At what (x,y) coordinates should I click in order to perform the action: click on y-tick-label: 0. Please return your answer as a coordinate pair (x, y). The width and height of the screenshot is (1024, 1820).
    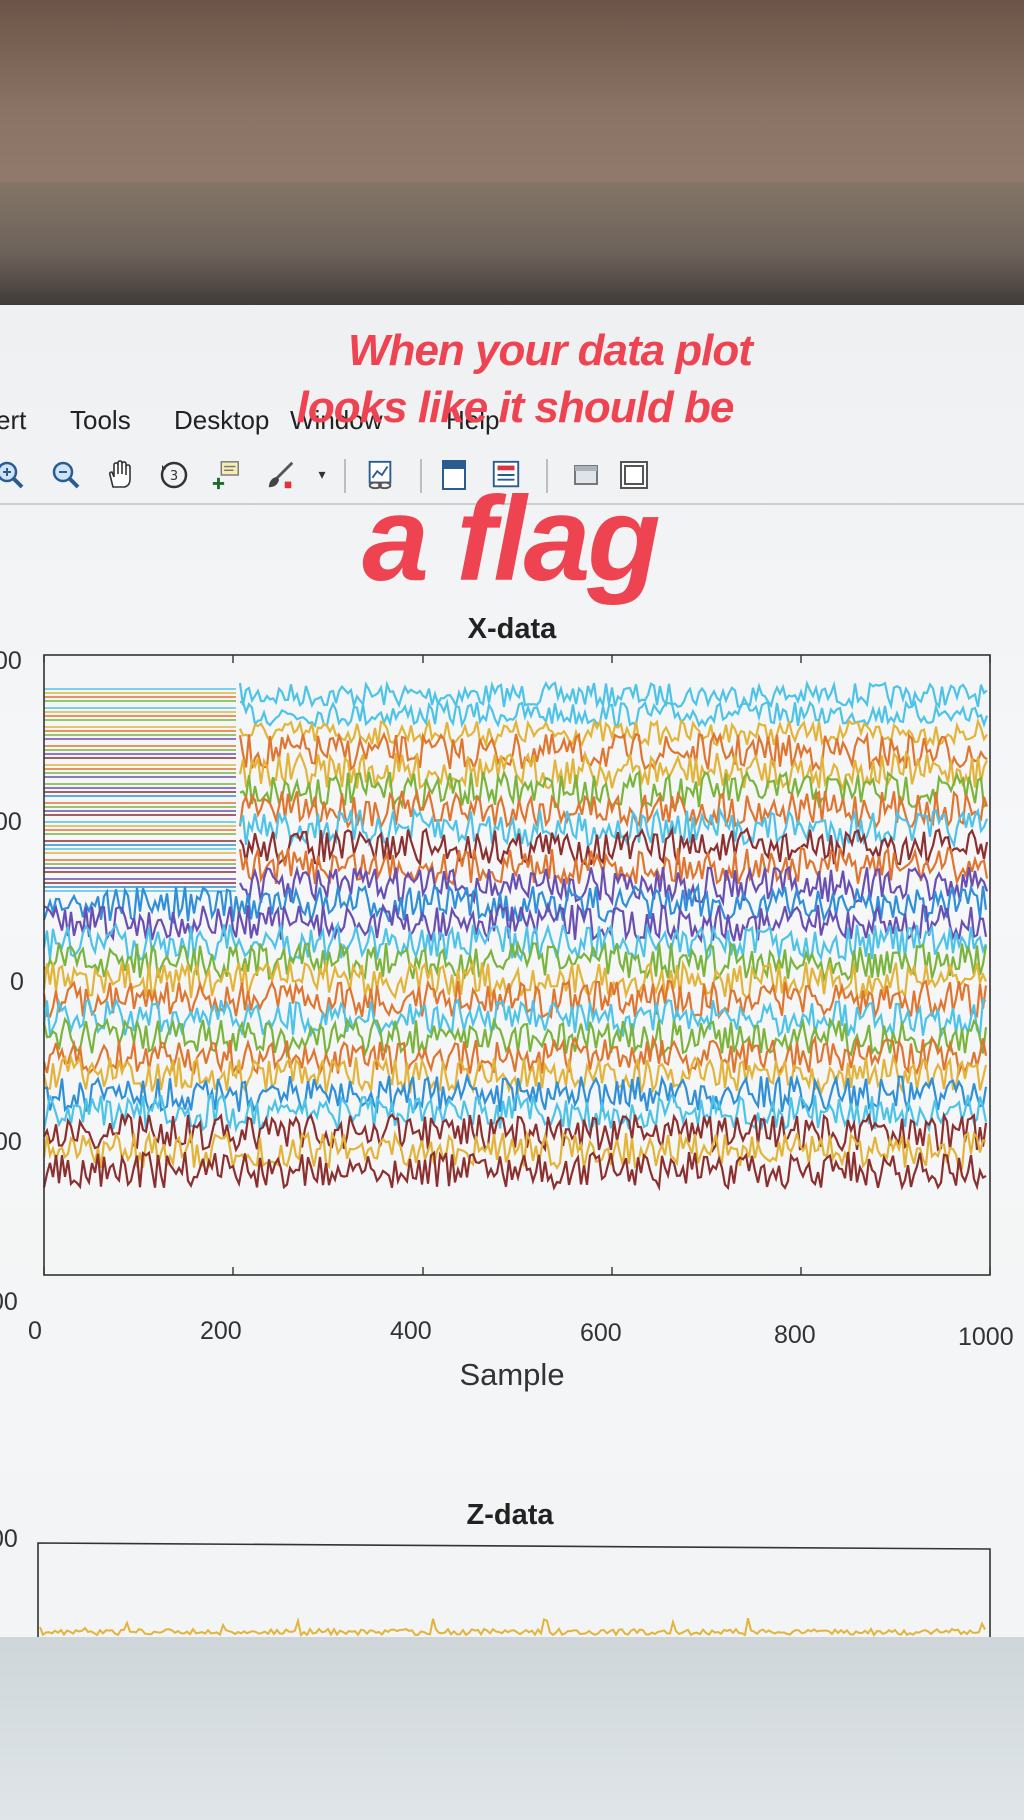
    Looking at the image, I should click on (17, 982).